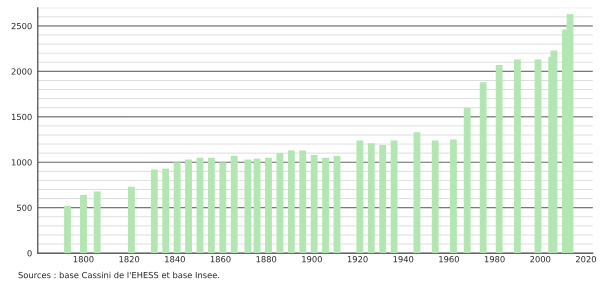 The image size is (600, 287). What do you see at coordinates (24, 207) in the screenshot?
I see `y-tick-label: 500` at bounding box center [24, 207].